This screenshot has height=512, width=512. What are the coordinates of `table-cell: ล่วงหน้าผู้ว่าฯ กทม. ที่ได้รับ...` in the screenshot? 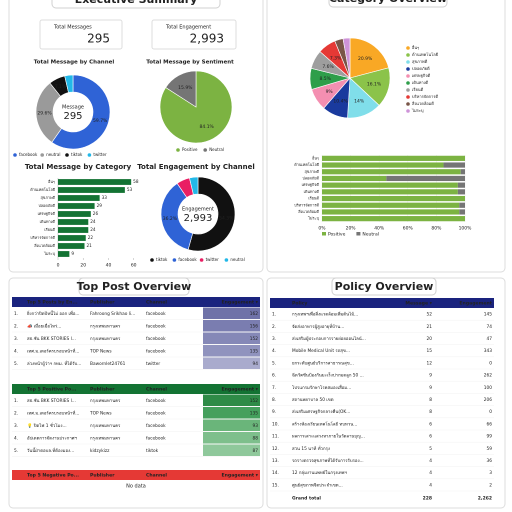 It's located at (54, 363).